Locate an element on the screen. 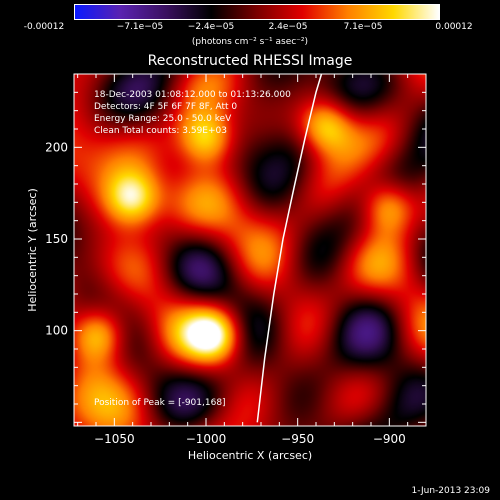 The width and height of the screenshot is (500, 500). x-tick-label: −1000 is located at coordinates (206, 439).